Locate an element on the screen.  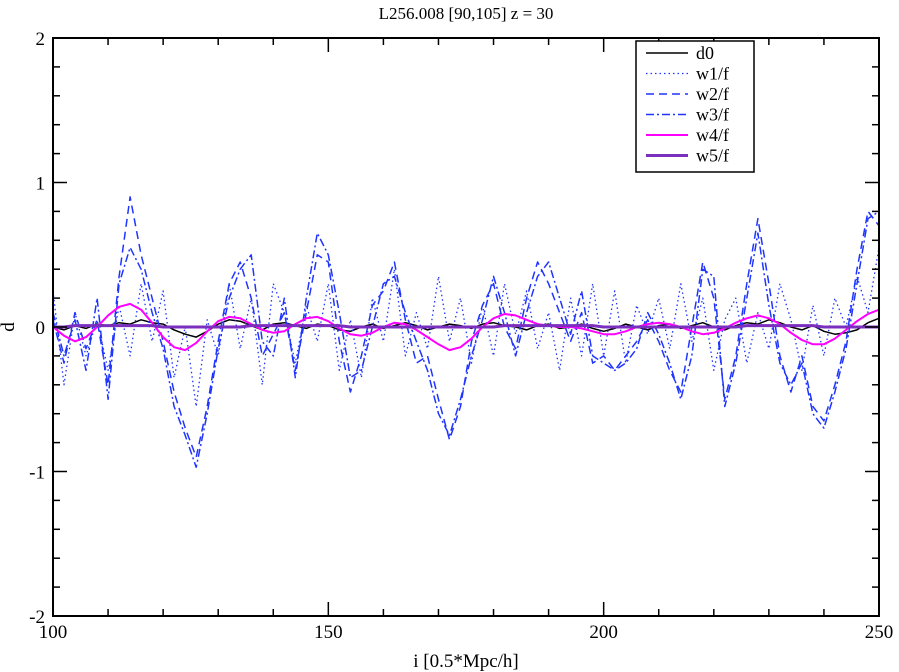
y-axis-label: d is located at coordinates (9, 327).